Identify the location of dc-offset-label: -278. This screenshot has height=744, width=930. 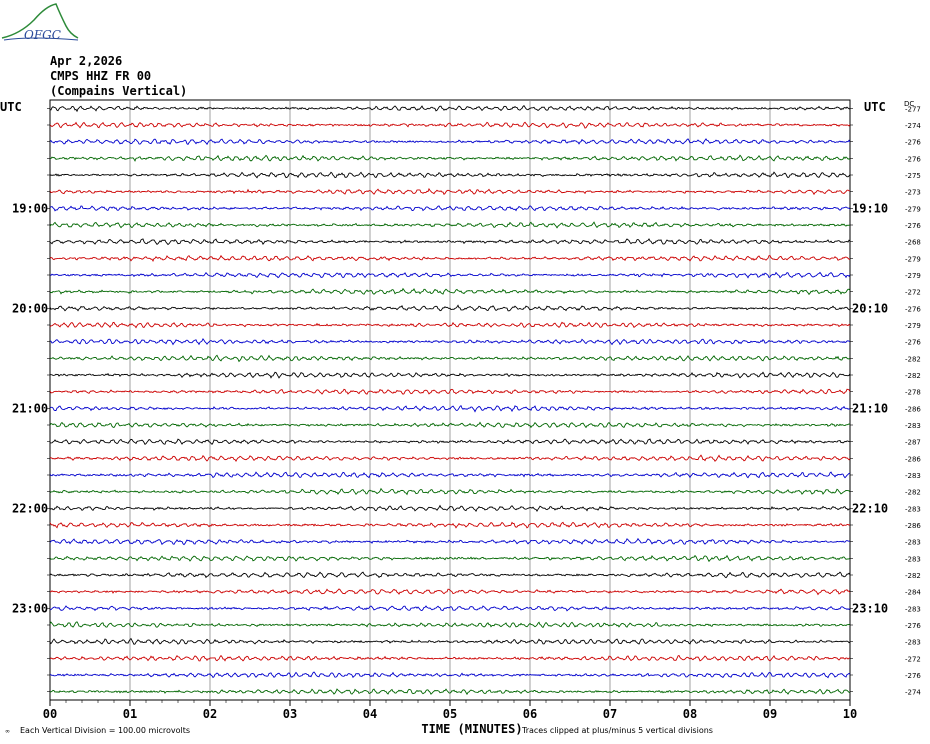
(913, 393).